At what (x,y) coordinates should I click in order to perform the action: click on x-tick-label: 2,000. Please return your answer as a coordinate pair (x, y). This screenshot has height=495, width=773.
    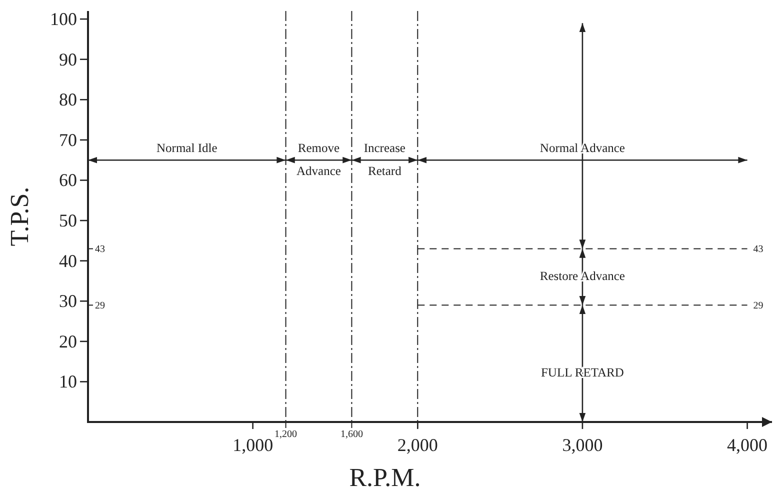
    Looking at the image, I should click on (417, 445).